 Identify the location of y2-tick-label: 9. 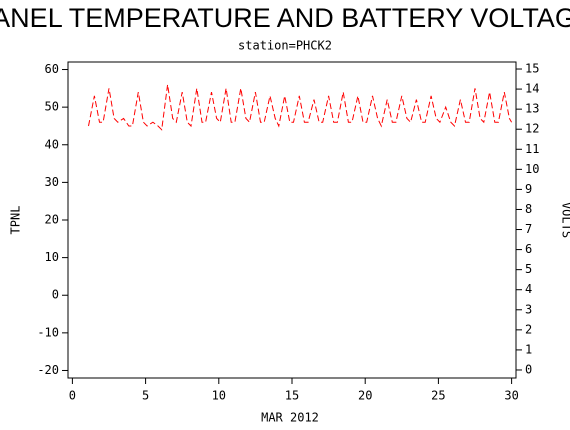
(528, 189).